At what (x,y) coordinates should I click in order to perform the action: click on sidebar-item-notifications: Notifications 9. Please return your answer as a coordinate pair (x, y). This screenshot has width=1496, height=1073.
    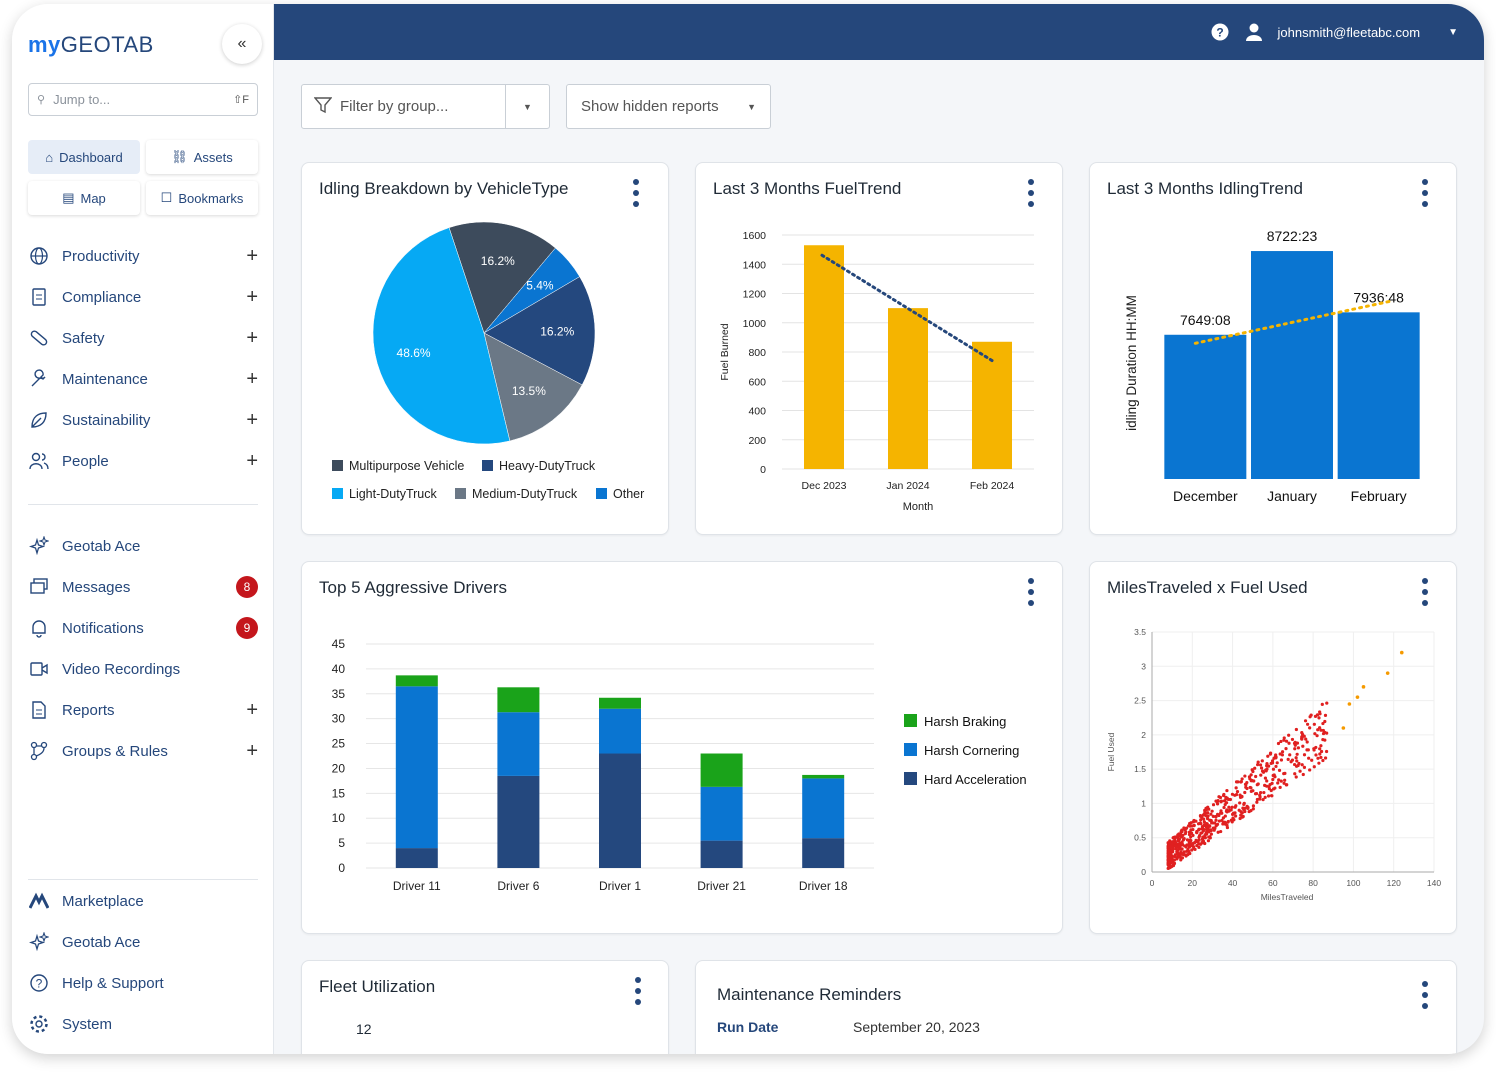
    Looking at the image, I should click on (143, 628).